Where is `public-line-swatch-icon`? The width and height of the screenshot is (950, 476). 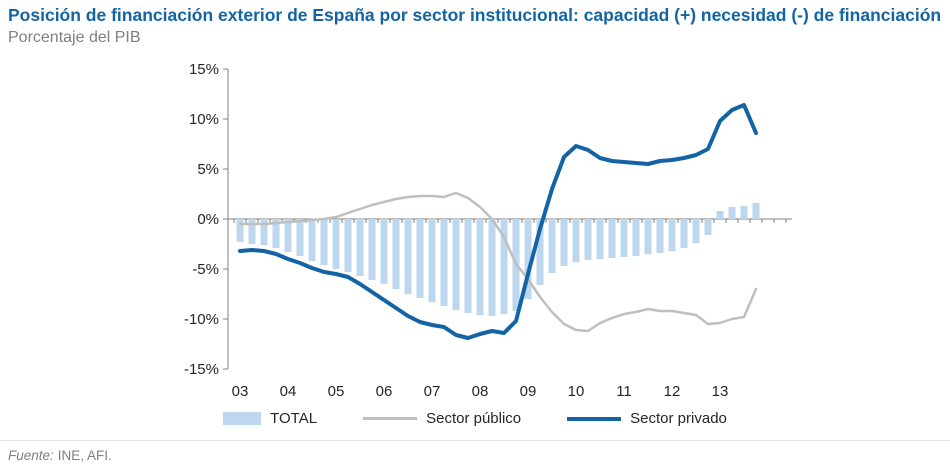
public-line-swatch-icon is located at coordinates (390, 418).